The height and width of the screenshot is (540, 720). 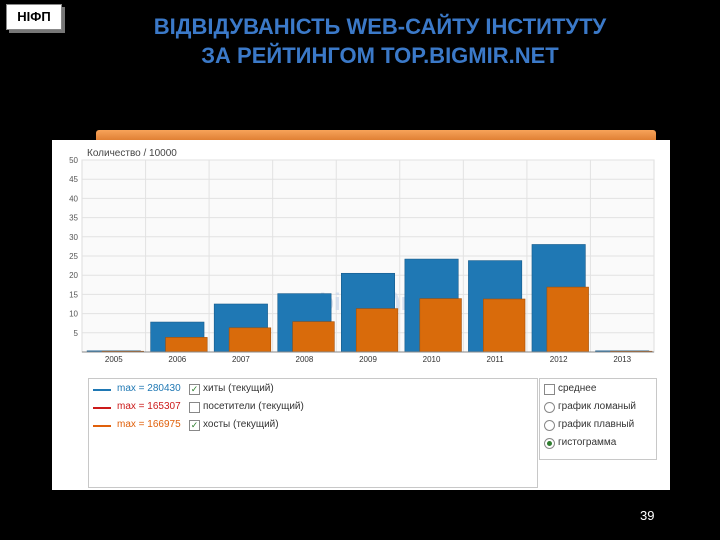 What do you see at coordinates (73, 314) in the screenshot?
I see `y-tick-label: 10` at bounding box center [73, 314].